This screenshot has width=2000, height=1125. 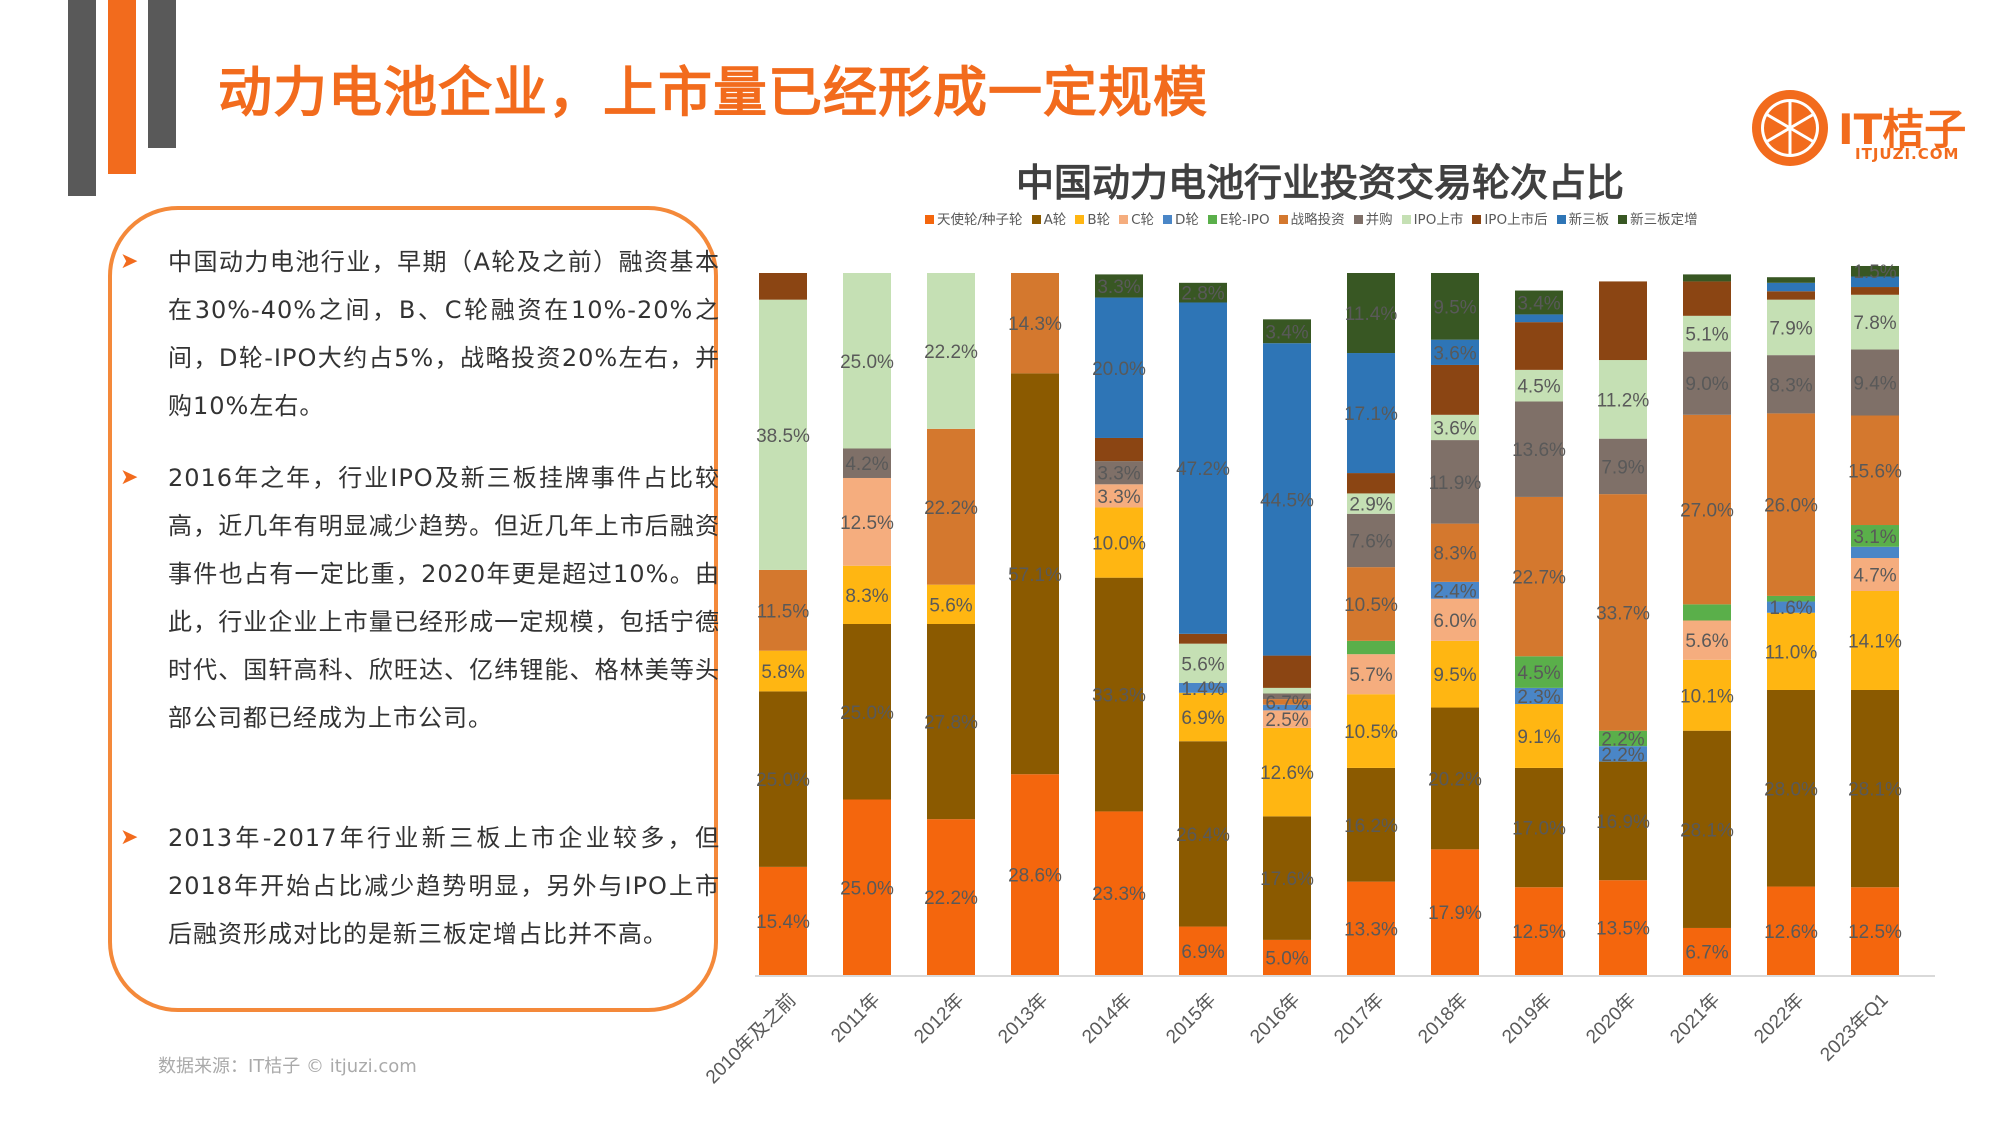 What do you see at coordinates (1136, 218) in the screenshot?
I see `legend-item: C轮` at bounding box center [1136, 218].